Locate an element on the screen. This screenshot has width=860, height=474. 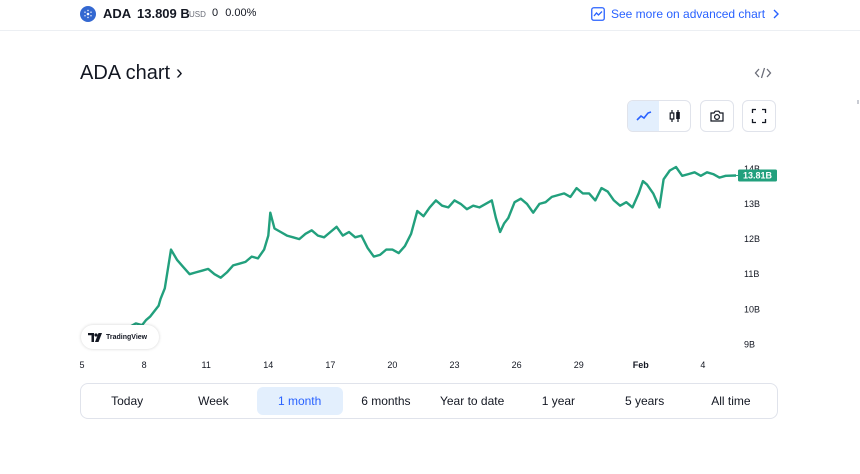
range-button-6-months: 6 months is located at coordinates (386, 401).